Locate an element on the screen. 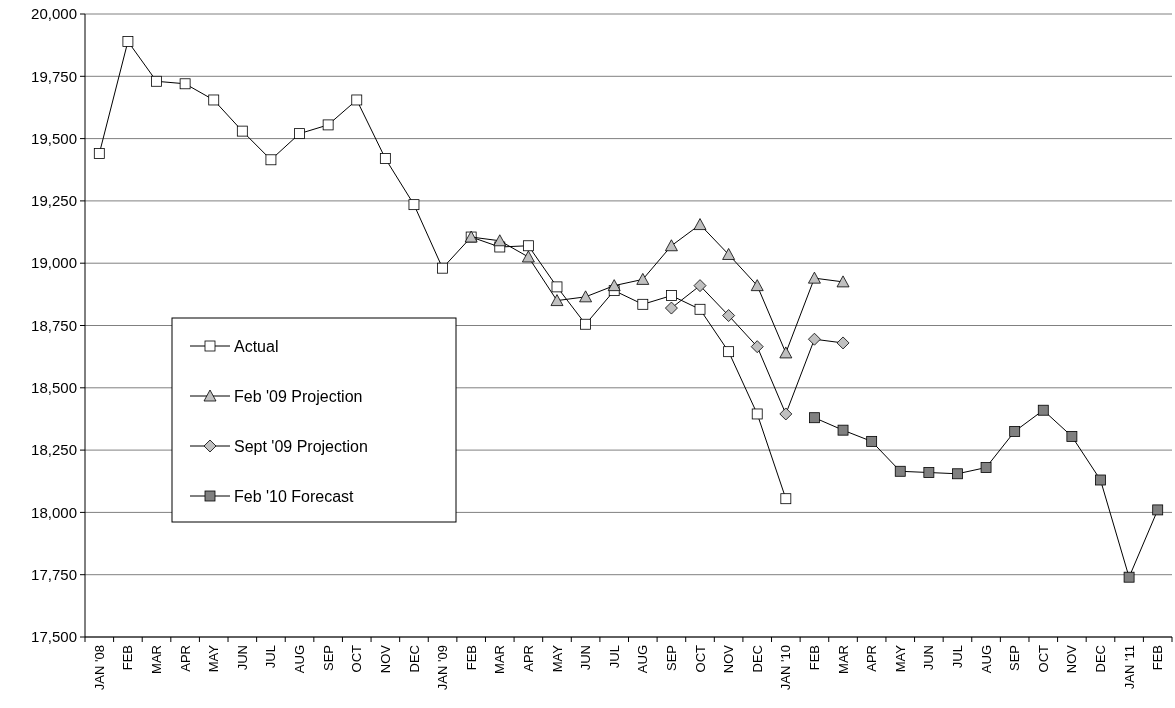 Image resolution: width=1175 pixels, height=708 pixels. y-tick-label: 18,500 is located at coordinates (54, 388).